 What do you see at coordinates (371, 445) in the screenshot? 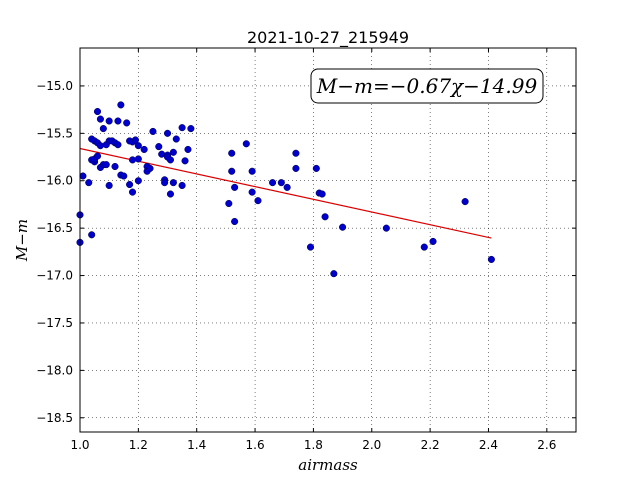
I see `x-tick-label: 2.0` at bounding box center [371, 445].